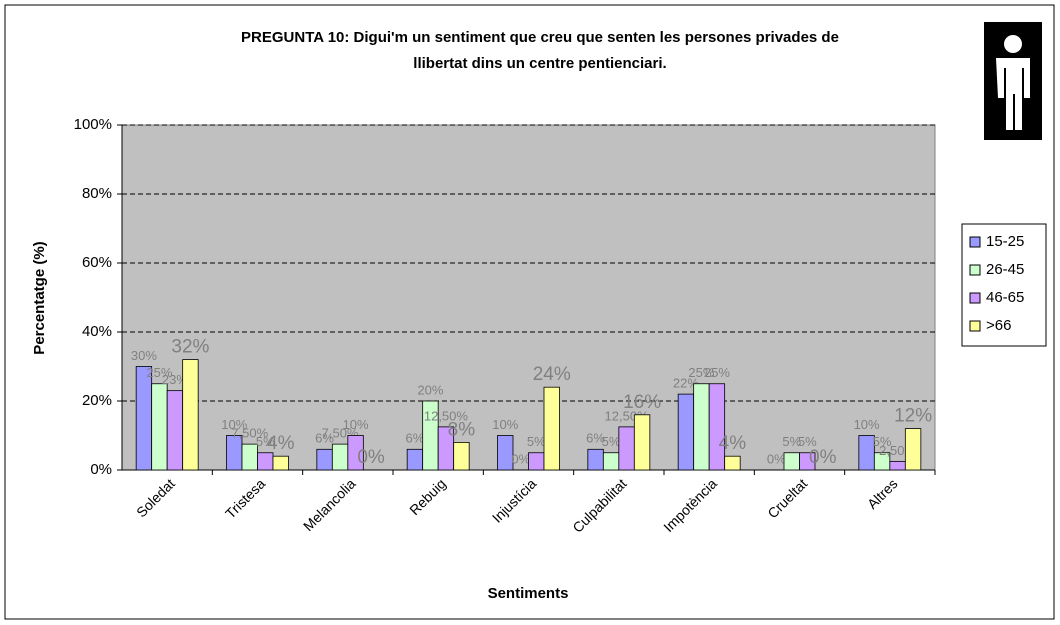  Describe the element at coordinates (462, 429) in the screenshot. I see `value-label: 8%` at that location.